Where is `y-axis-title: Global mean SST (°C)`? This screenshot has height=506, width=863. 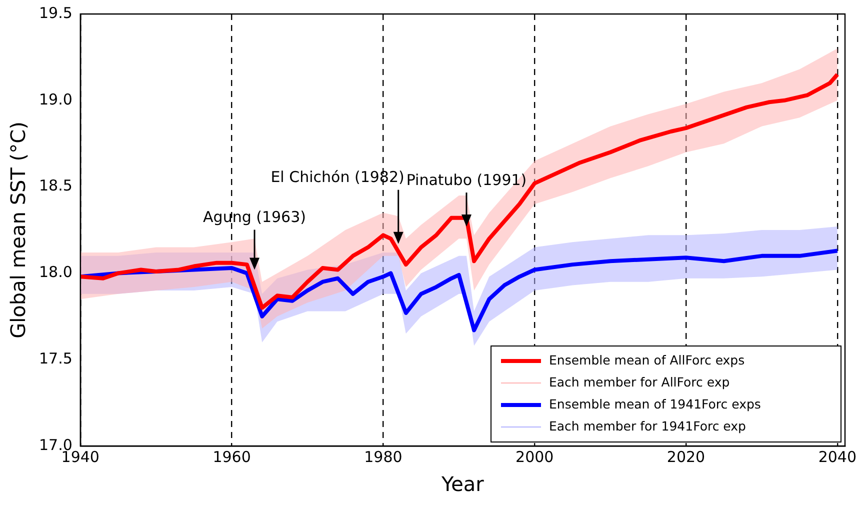
y-axis-title: Global mean SST (°C) is located at coordinates (18, 230).